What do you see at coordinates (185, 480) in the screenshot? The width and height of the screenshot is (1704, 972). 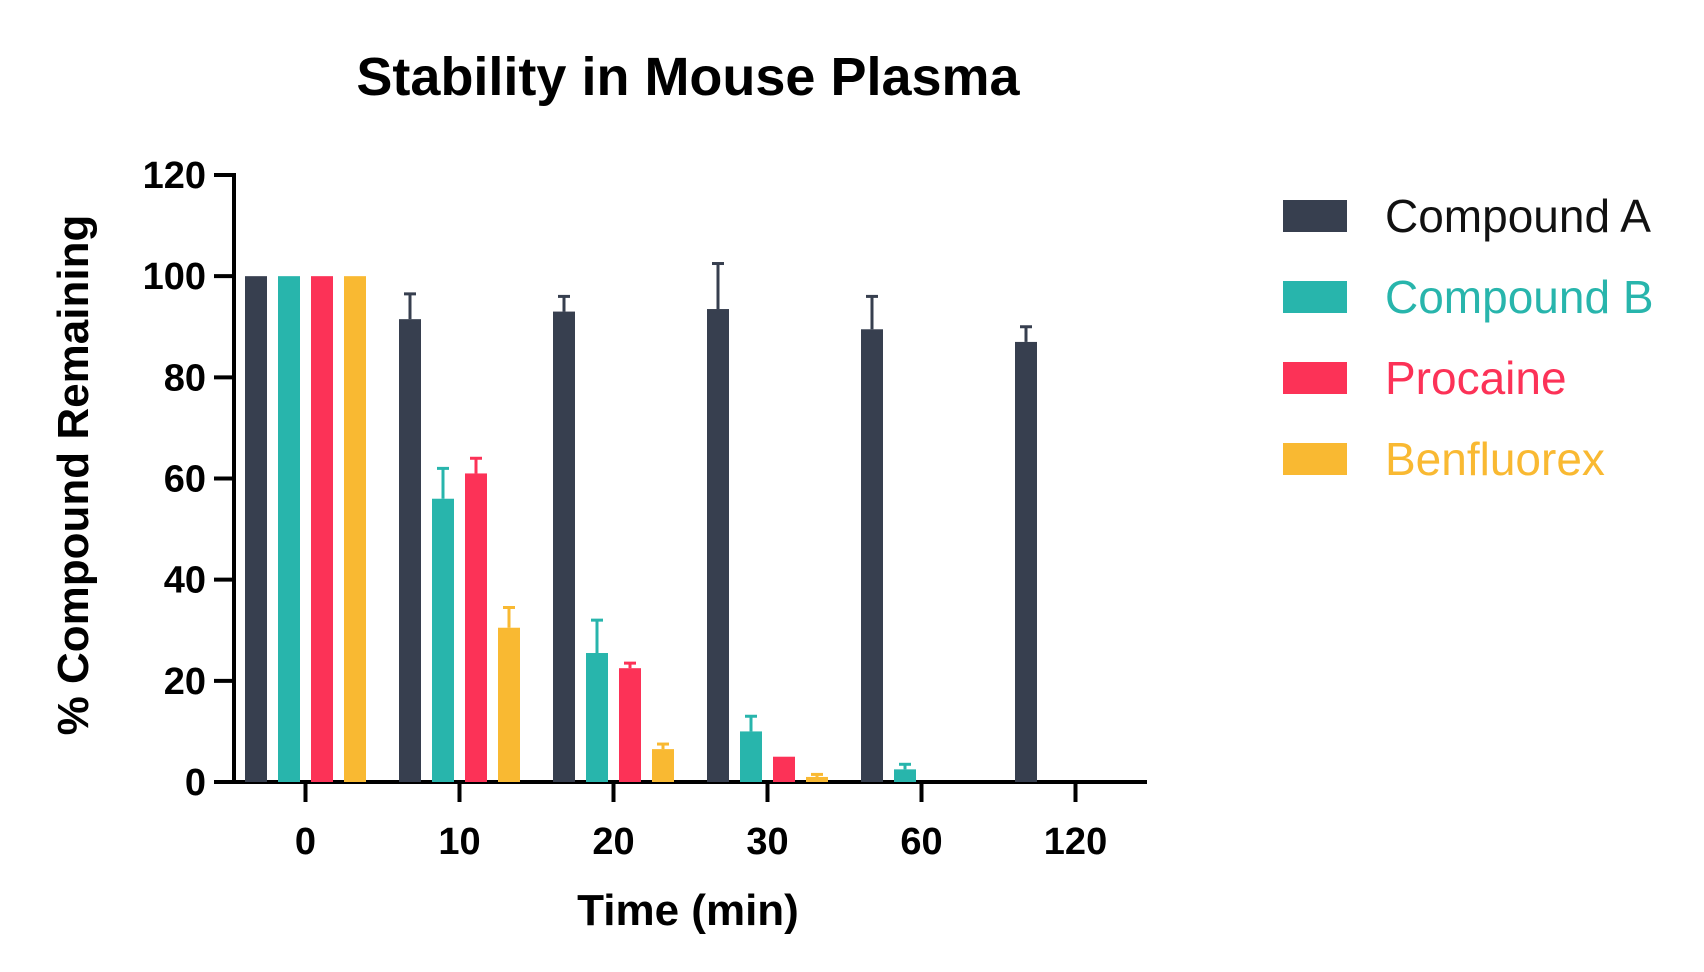 I see `y-tick-label: 60` at bounding box center [185, 480].